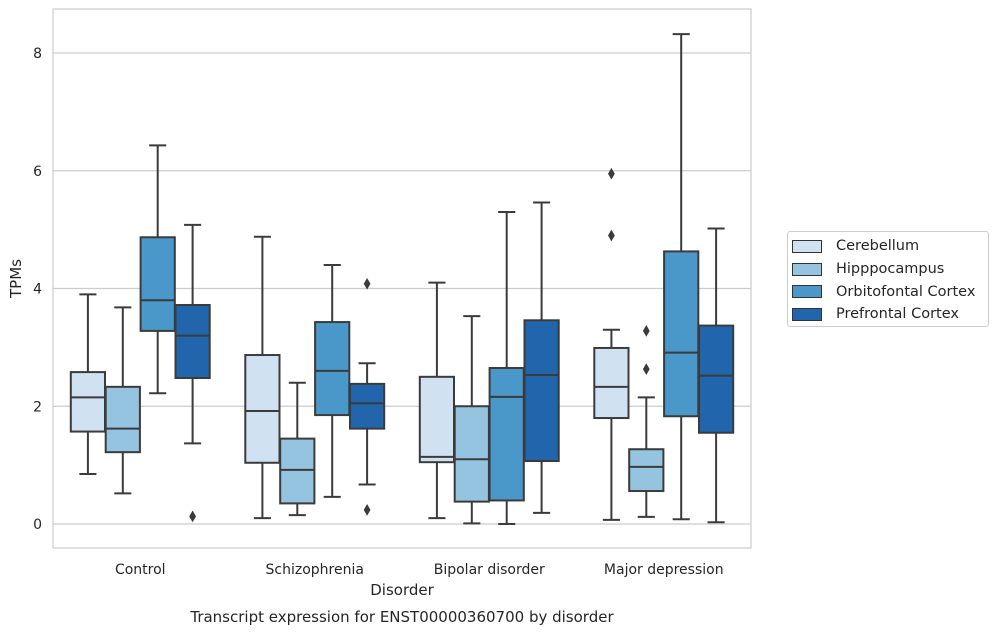 This screenshot has height=634, width=999. What do you see at coordinates (402, 590) in the screenshot?
I see `x-axis-label: Disorder` at bounding box center [402, 590].